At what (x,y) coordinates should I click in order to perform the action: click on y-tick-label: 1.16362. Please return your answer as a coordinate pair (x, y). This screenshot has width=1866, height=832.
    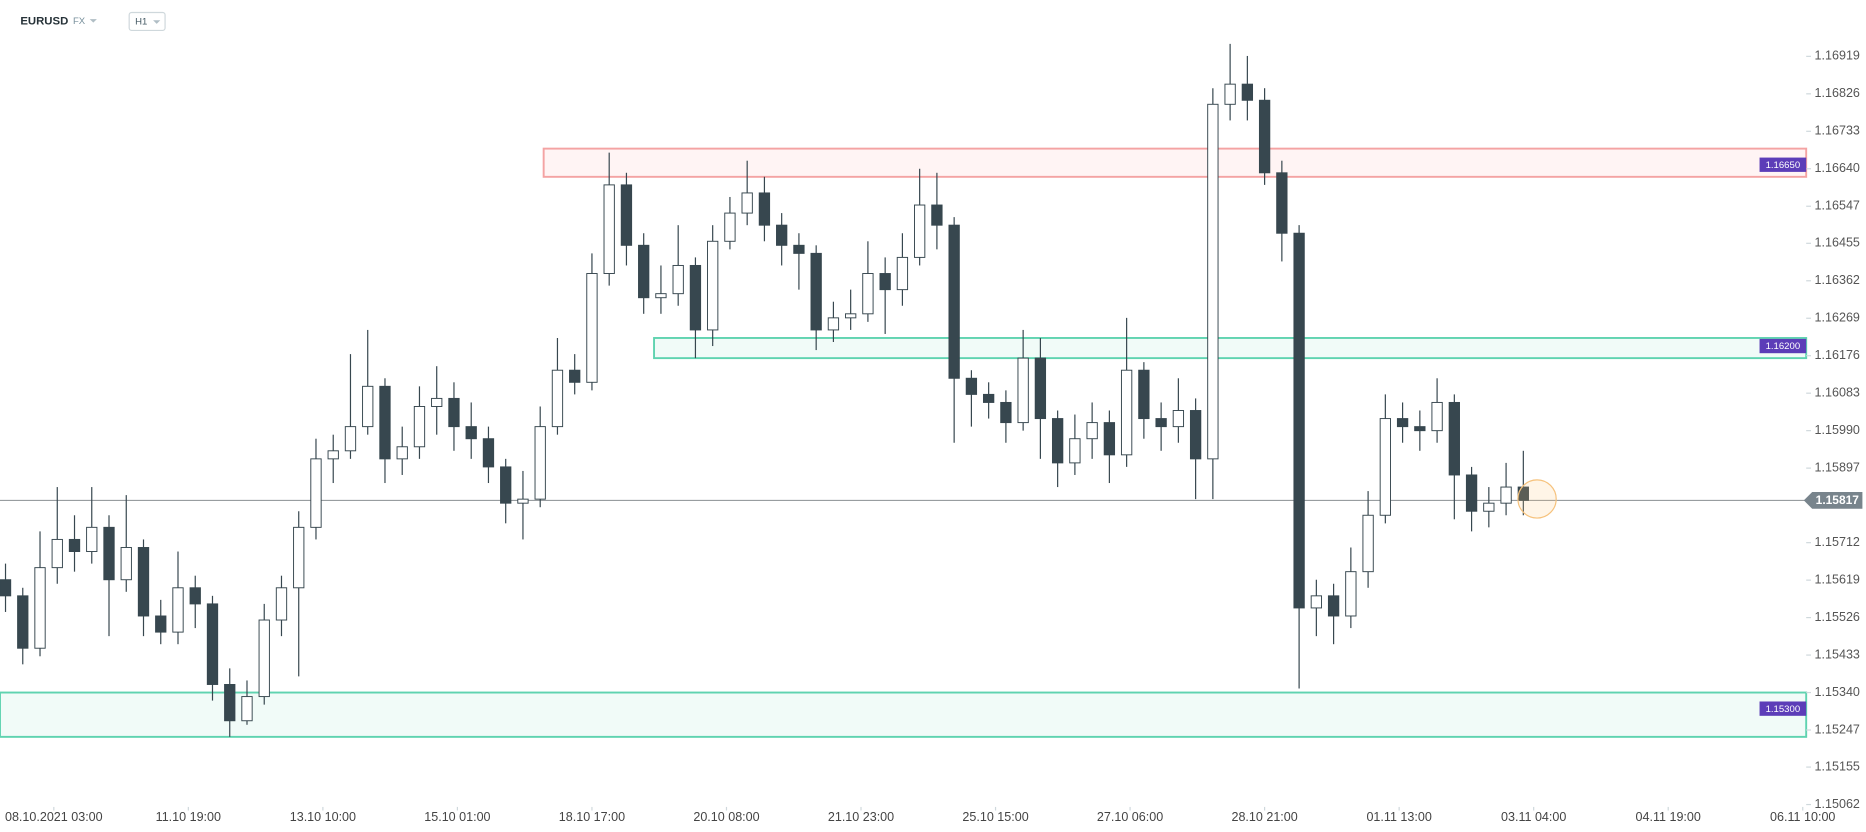
    Looking at the image, I should click on (1837, 280).